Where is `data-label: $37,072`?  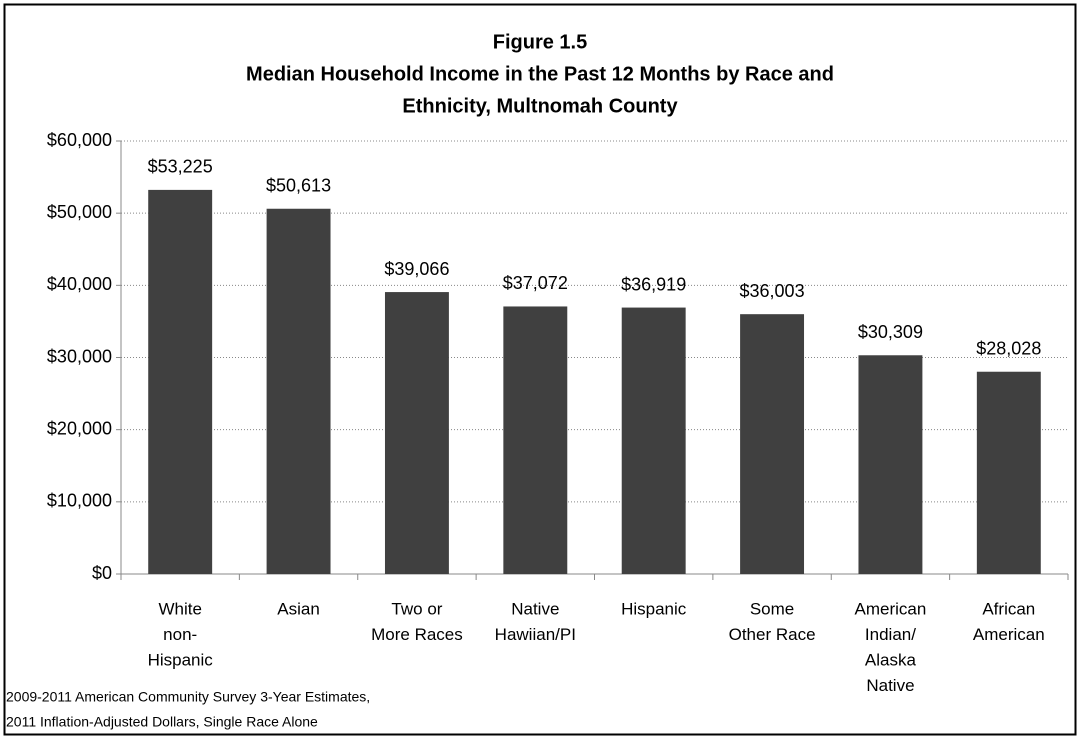 data-label: $37,072 is located at coordinates (535, 283).